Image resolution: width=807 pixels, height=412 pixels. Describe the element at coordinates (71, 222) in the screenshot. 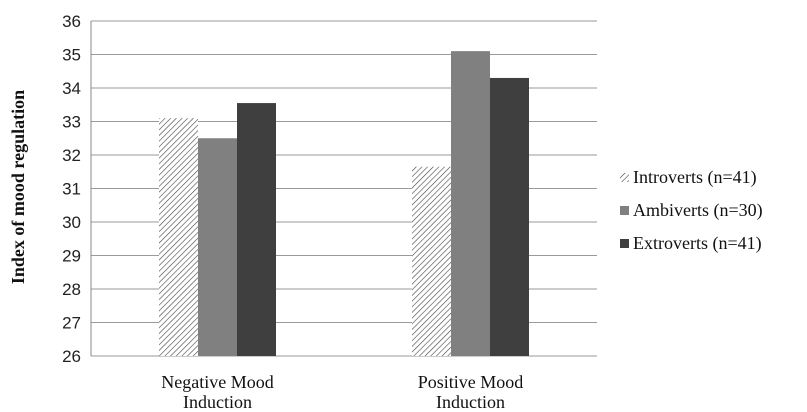

I see `y-tick-label: 30` at that location.